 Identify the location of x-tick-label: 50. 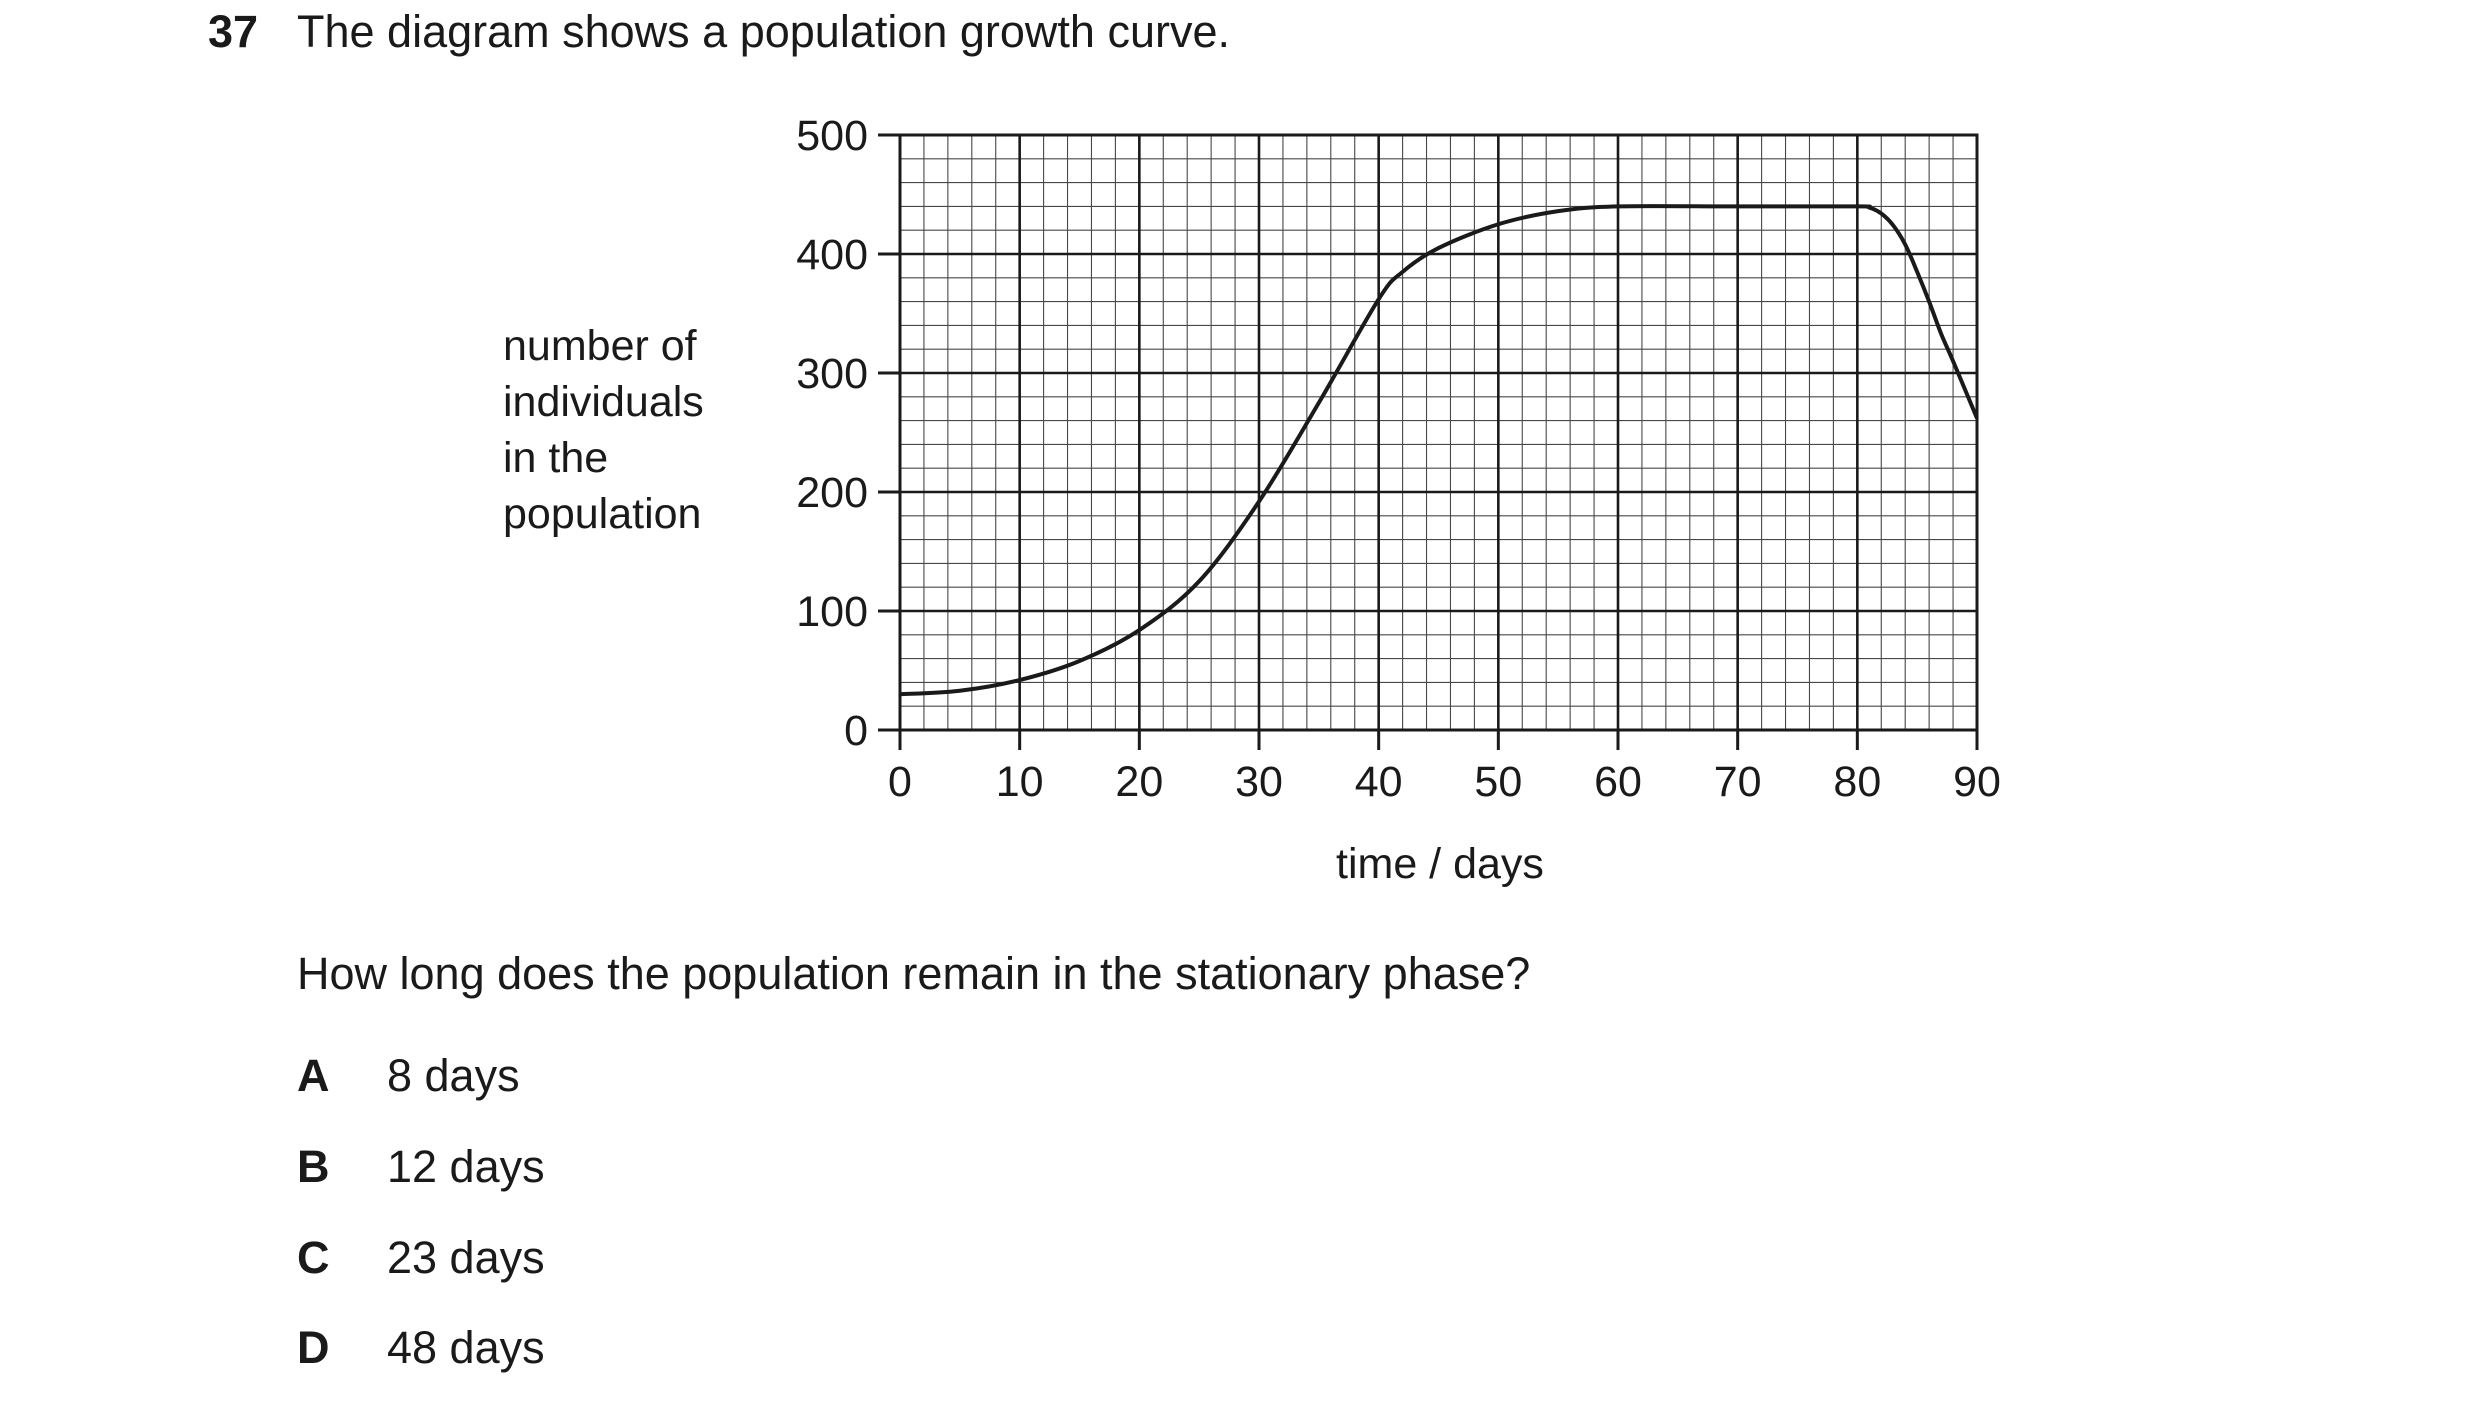
(1498, 782).